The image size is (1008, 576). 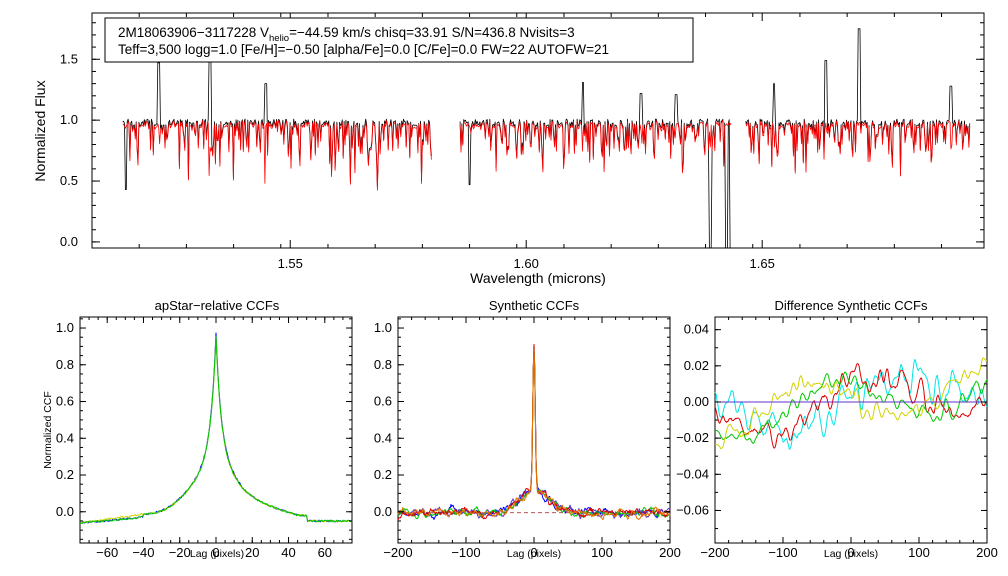 What do you see at coordinates (692, 509) in the screenshot?
I see `y-tick-label: −0.06` at bounding box center [692, 509].